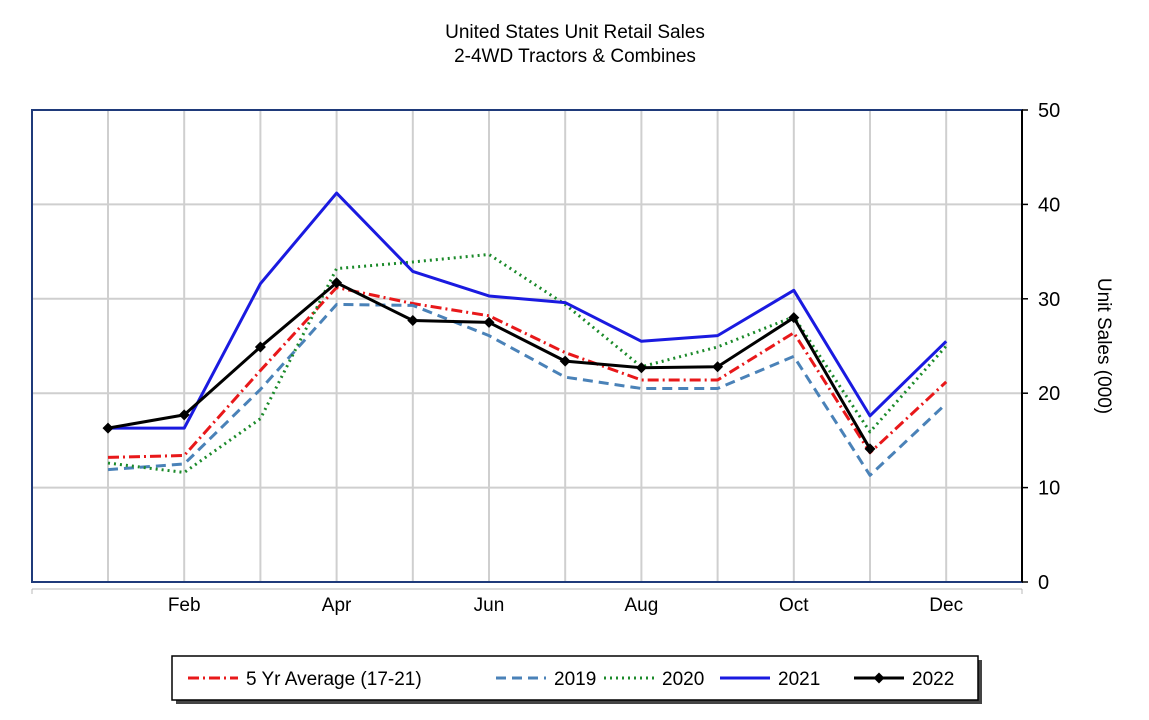 The height and width of the screenshot is (720, 1149). I want to click on chart-subtitle: 2-4WD Tractors & Combines, so click(575, 56).